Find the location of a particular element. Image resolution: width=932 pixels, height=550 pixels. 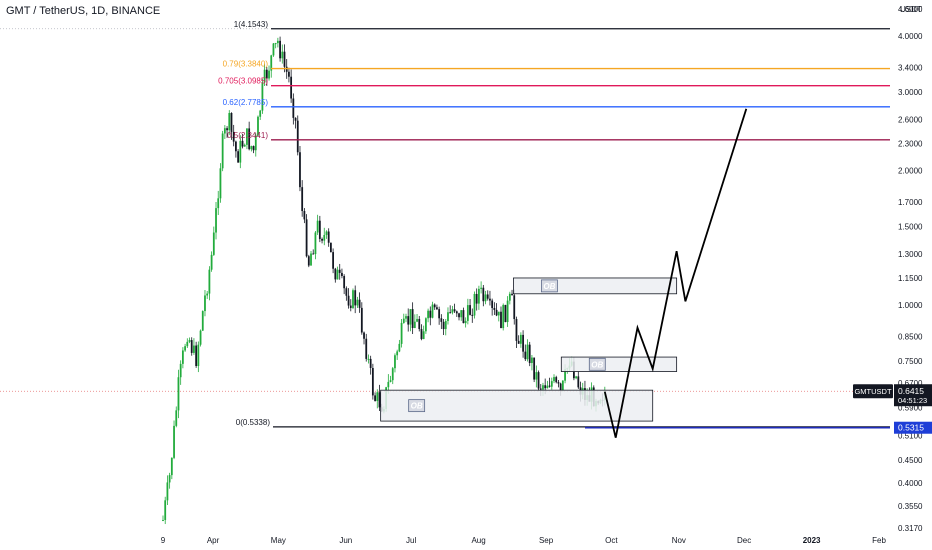

y-tick-label: 1.3000 is located at coordinates (910, 254).